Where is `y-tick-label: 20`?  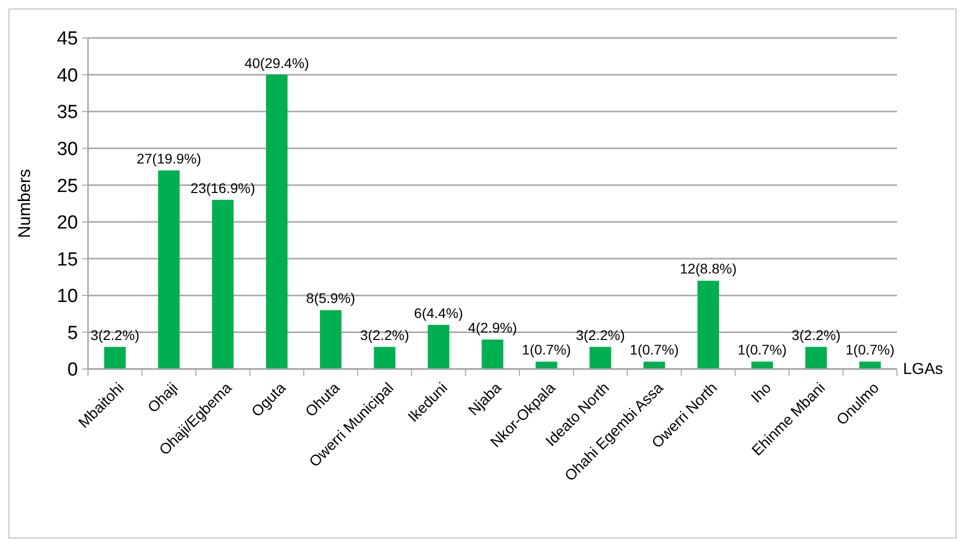
y-tick-label: 20 is located at coordinates (67, 223).